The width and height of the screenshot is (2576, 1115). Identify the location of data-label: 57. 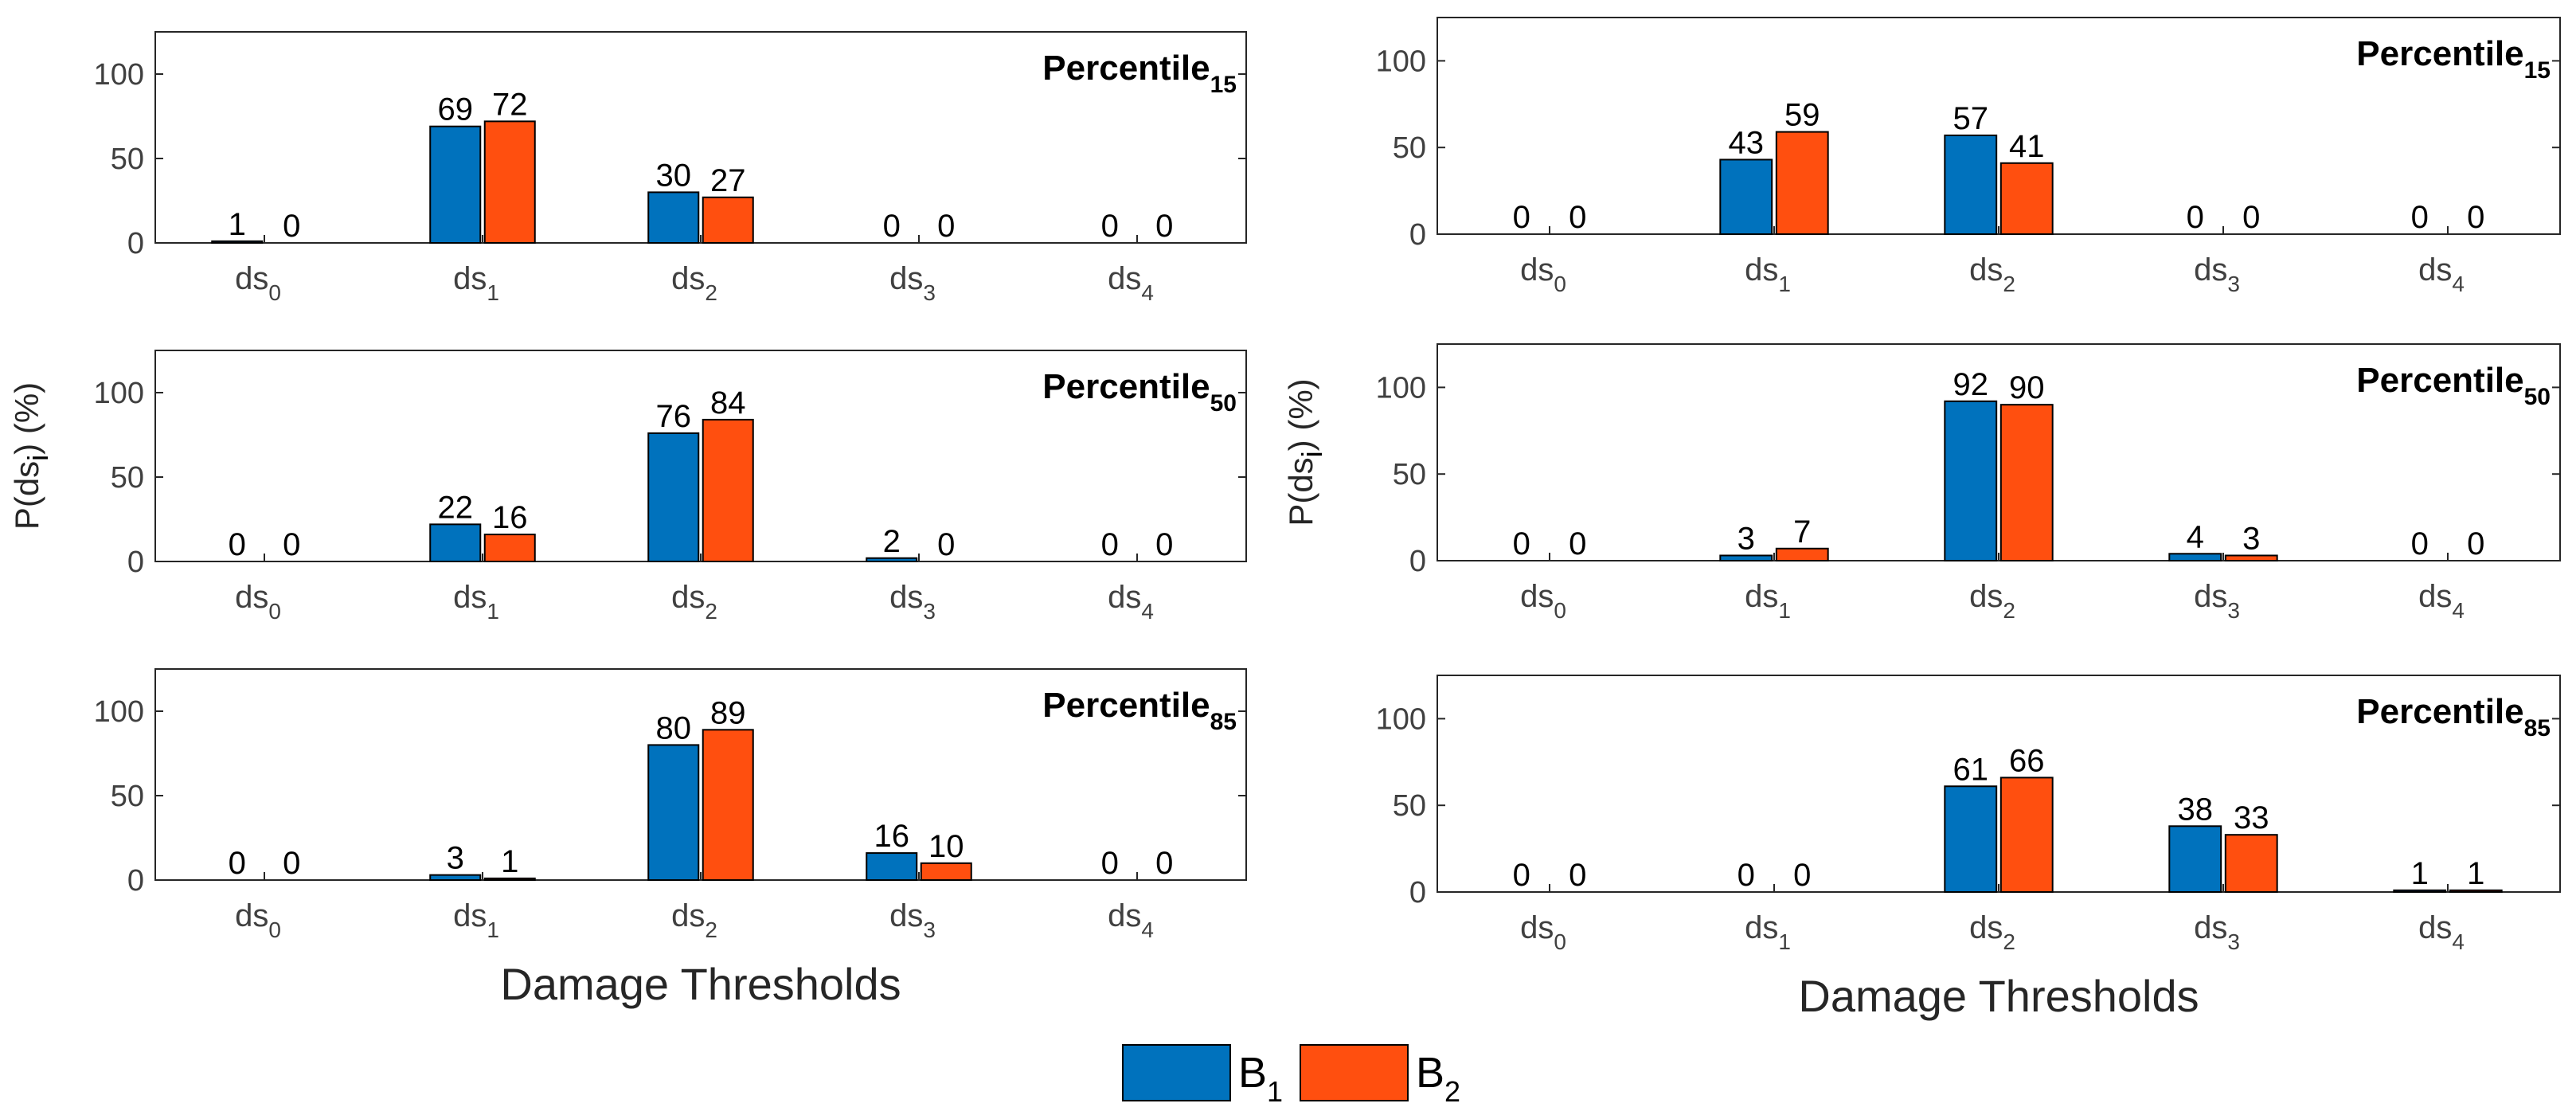
(1971, 118).